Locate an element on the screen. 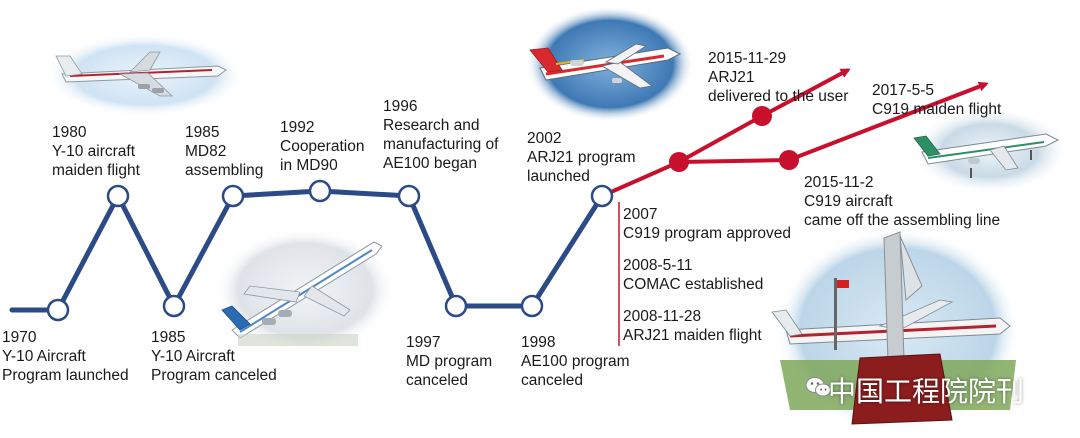 This screenshot has height=438, width=1080. label-2002: 2002 ARJ21 program launched is located at coordinates (581, 157).